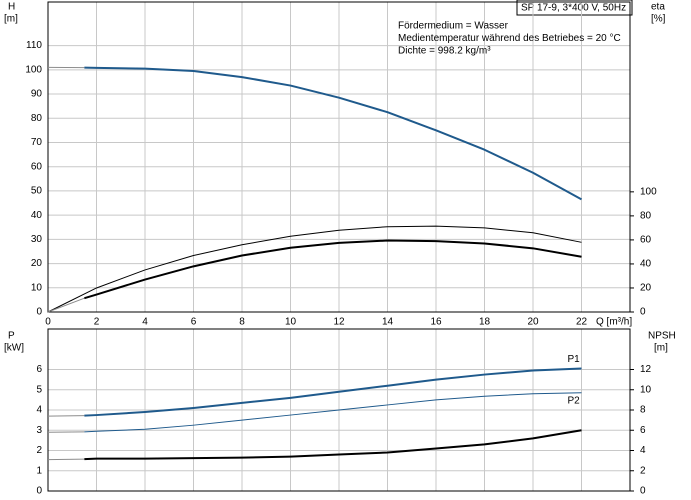 Image resolution: width=691 pixels, height=500 pixels. Describe the element at coordinates (39, 470) in the screenshot. I see `y-tick-label: 1` at that location.